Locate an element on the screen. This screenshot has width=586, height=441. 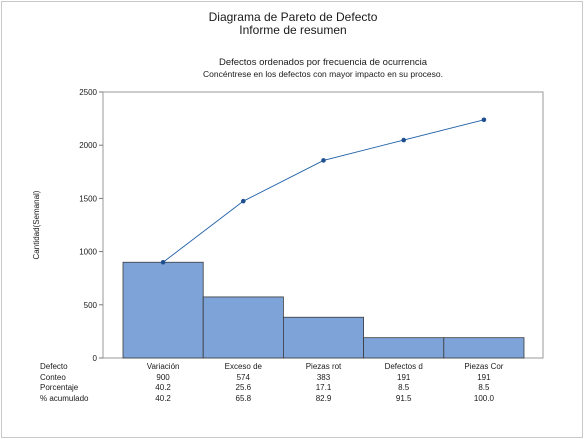
count-value: 383 is located at coordinates (324, 377).